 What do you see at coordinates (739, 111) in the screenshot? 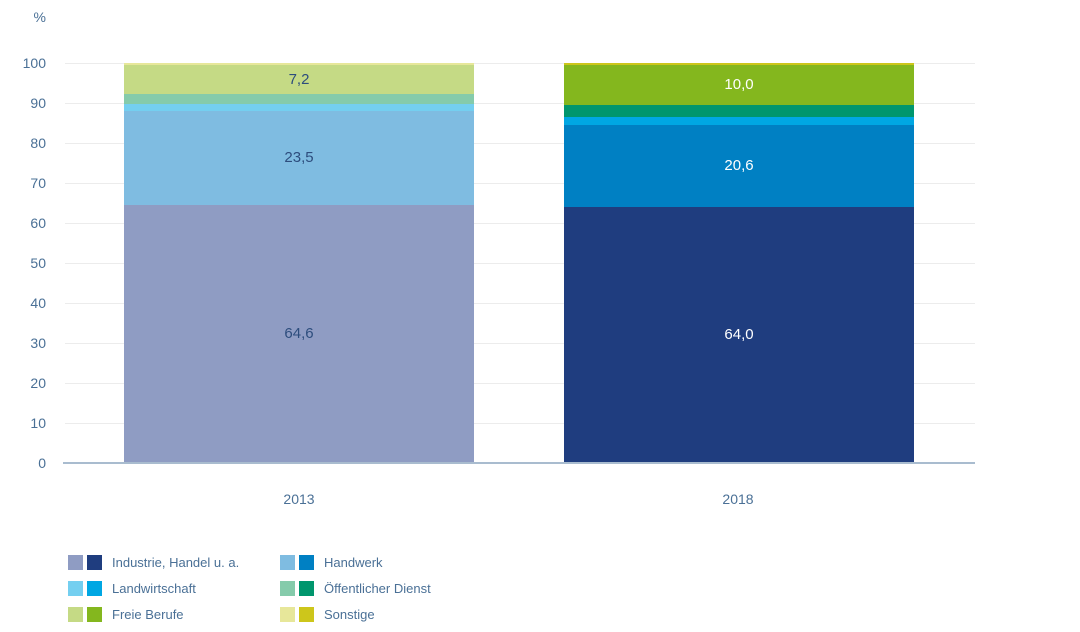
I see `segment-öffentlicher-dienst-2018` at bounding box center [739, 111].